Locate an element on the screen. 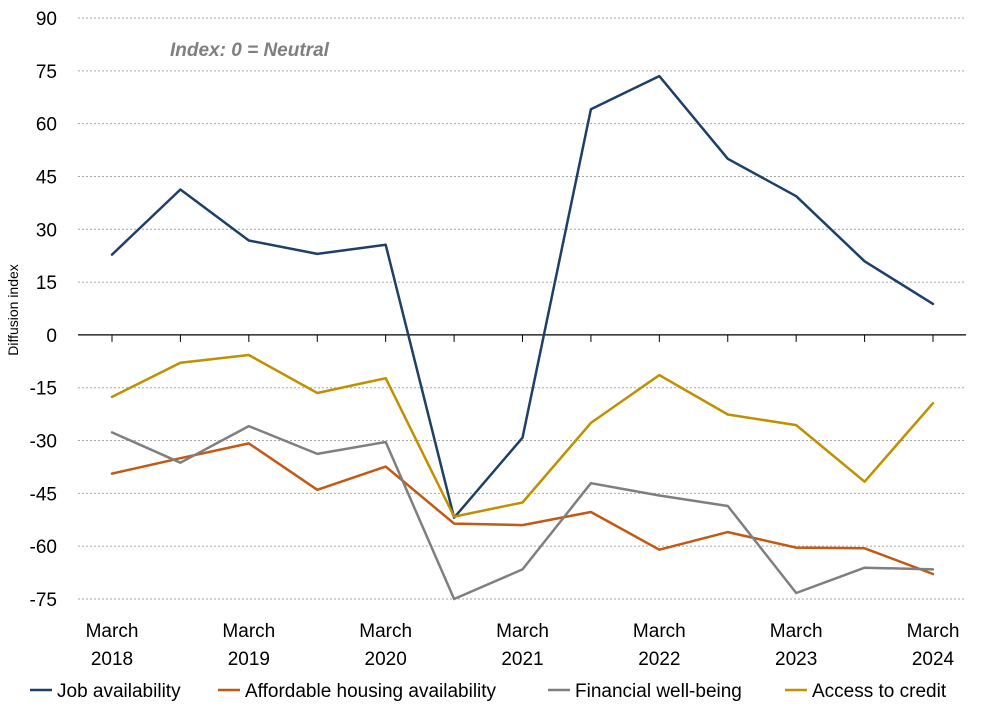 This screenshot has width=991, height=719. x-tick-label: 2019 is located at coordinates (249, 659).